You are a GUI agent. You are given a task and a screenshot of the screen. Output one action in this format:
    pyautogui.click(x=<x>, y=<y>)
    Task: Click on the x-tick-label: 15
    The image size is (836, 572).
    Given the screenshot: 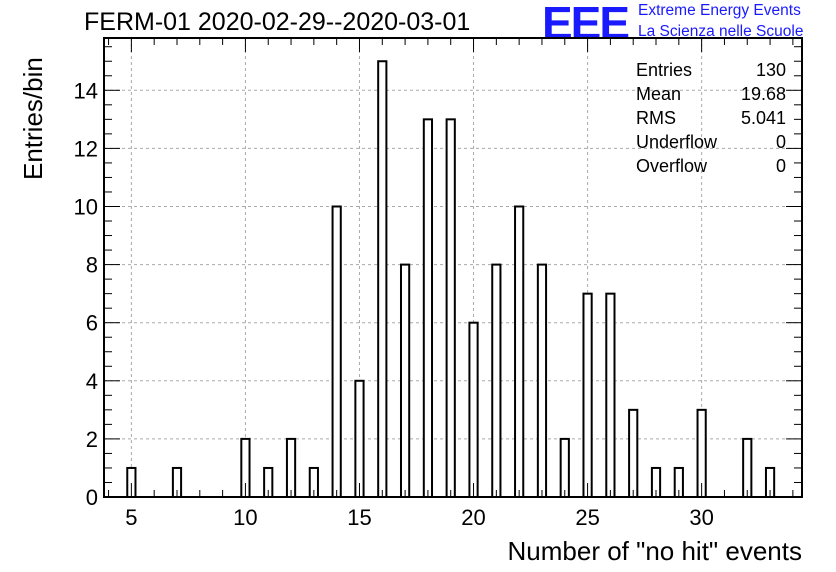 What is the action you would take?
    pyautogui.click(x=359, y=517)
    